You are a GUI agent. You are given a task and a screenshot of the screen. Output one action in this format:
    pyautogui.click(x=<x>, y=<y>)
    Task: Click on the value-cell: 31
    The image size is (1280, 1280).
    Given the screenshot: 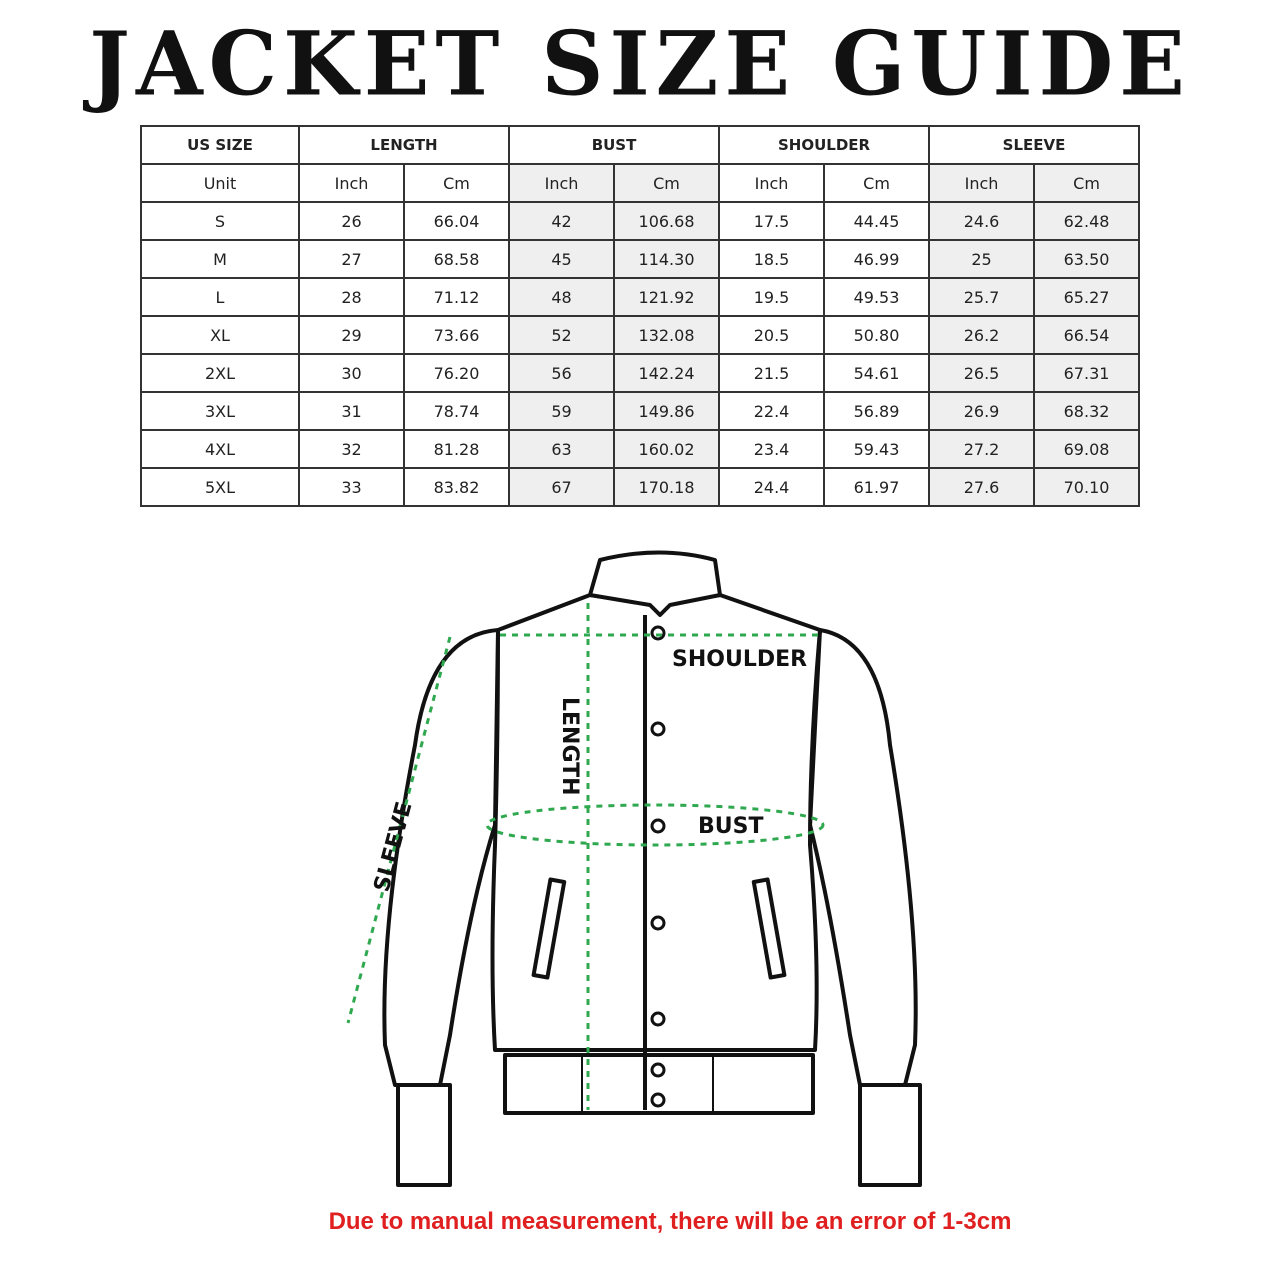 What is the action you would take?
    pyautogui.click(x=351, y=411)
    